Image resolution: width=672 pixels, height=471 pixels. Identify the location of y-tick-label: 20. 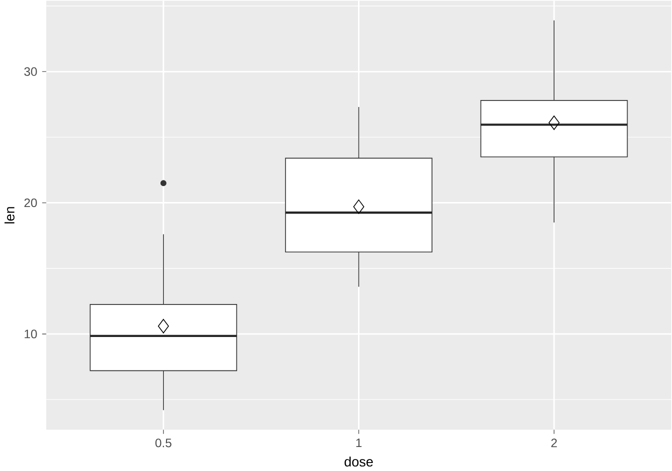
(30, 203).